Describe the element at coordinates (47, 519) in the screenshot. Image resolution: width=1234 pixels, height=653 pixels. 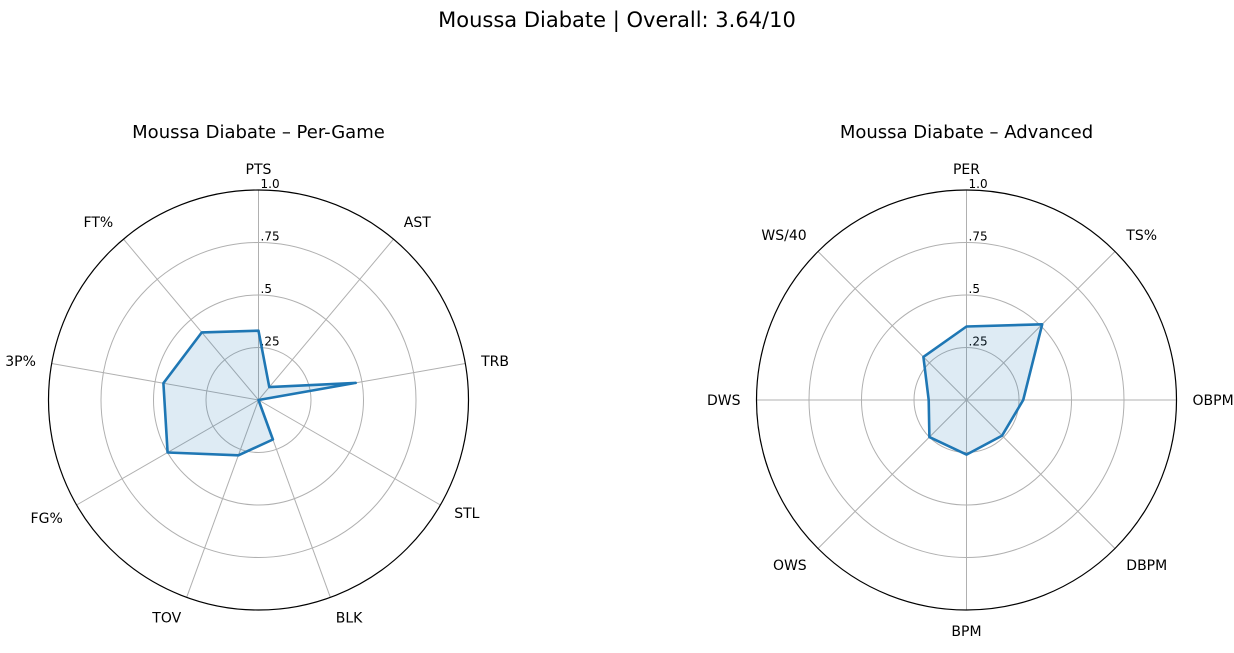
I see `axis-label-fg: FG%` at that location.